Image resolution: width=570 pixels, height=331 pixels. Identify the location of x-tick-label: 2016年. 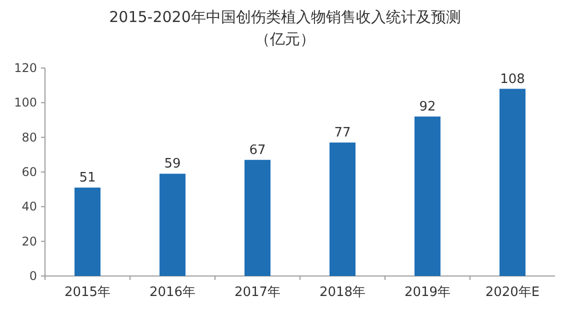
(172, 292).